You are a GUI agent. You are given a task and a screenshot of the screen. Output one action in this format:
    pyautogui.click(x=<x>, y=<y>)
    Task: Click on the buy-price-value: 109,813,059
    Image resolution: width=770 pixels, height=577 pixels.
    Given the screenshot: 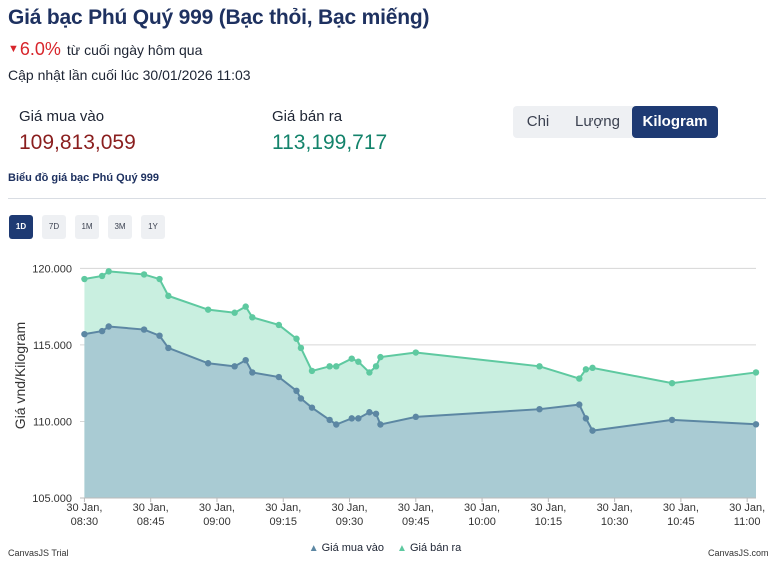 What is the action you would take?
    pyautogui.click(x=77, y=142)
    